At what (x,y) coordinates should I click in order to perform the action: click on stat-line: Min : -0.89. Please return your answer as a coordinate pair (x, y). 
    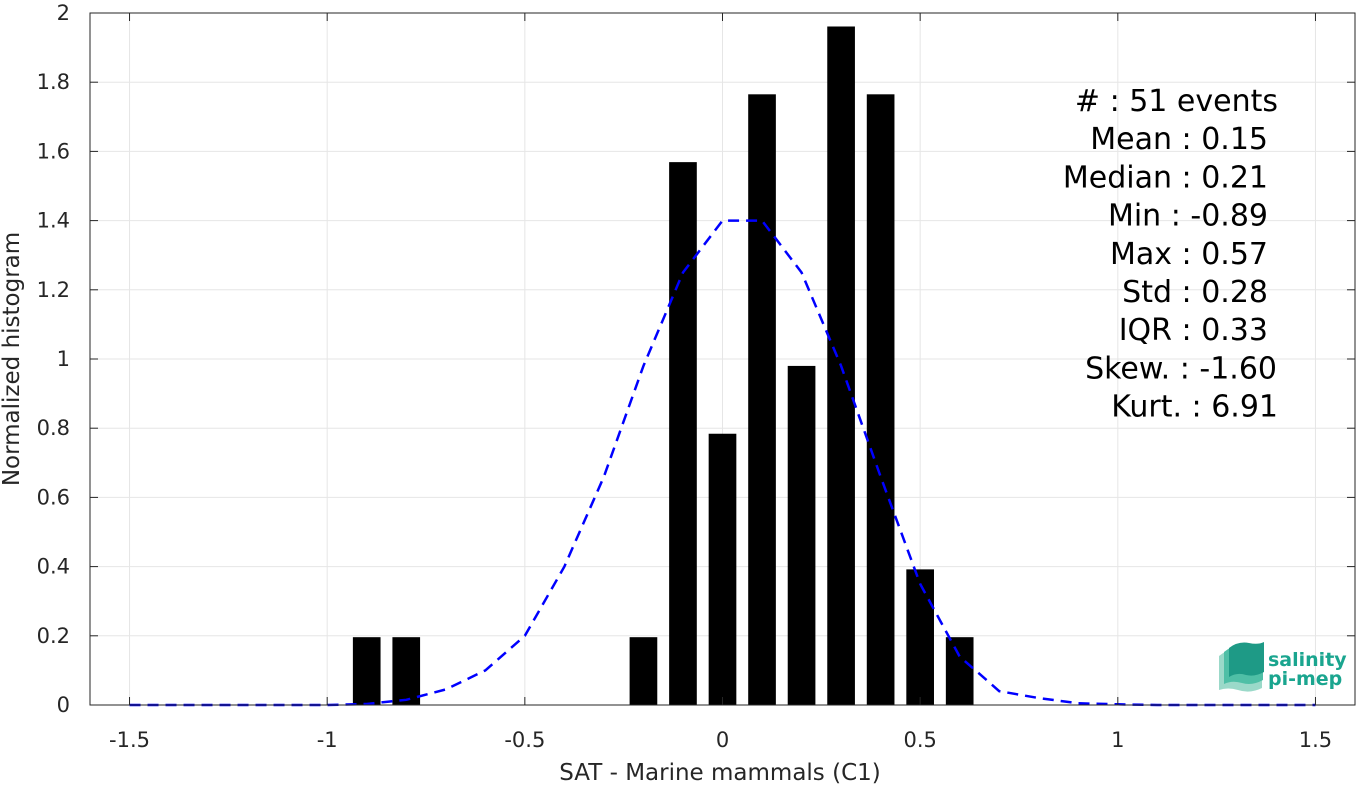
    Looking at the image, I should click on (1188, 216).